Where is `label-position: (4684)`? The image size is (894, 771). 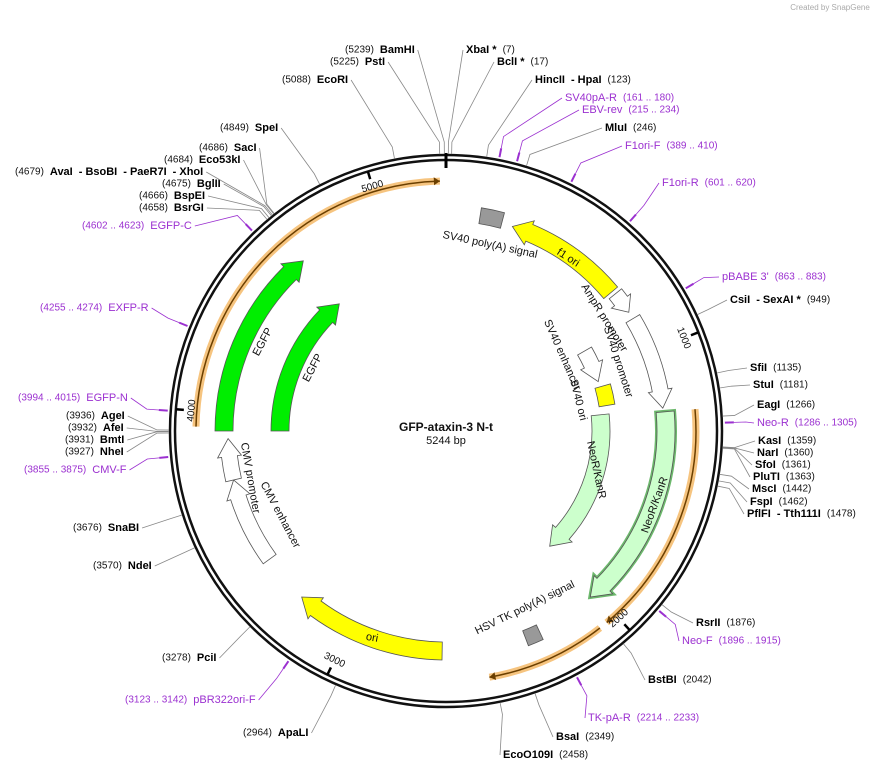 label-position: (4684) is located at coordinates (178, 160).